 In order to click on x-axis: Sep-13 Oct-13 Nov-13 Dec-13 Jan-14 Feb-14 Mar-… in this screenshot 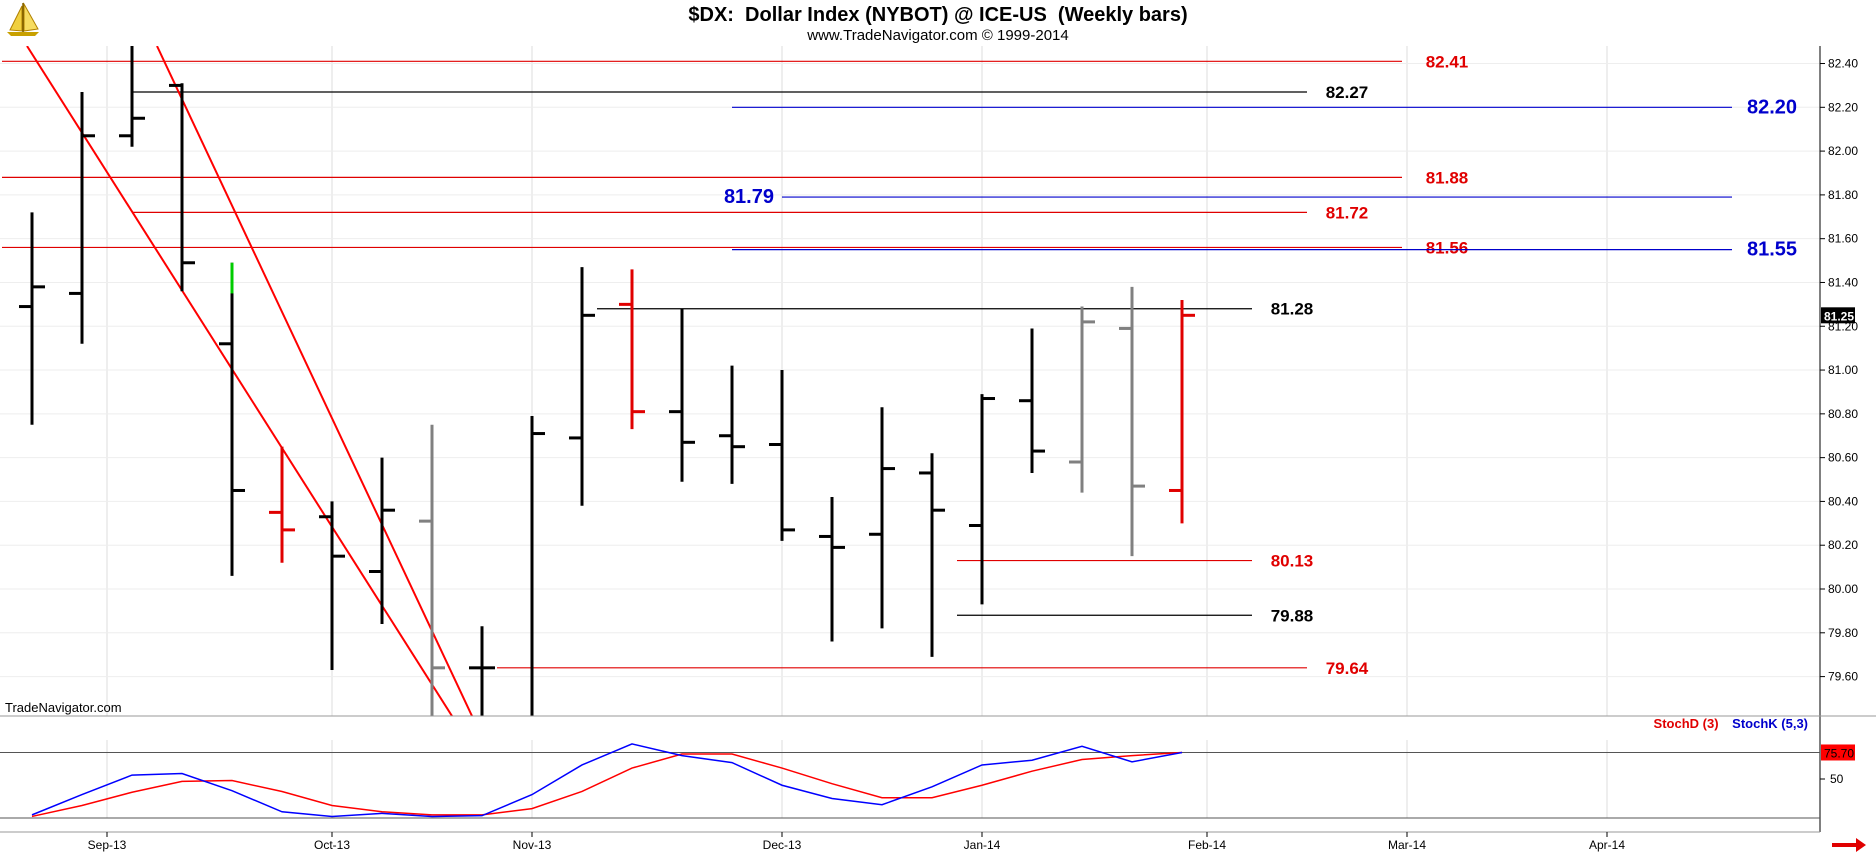, I will do `click(977, 842)`.